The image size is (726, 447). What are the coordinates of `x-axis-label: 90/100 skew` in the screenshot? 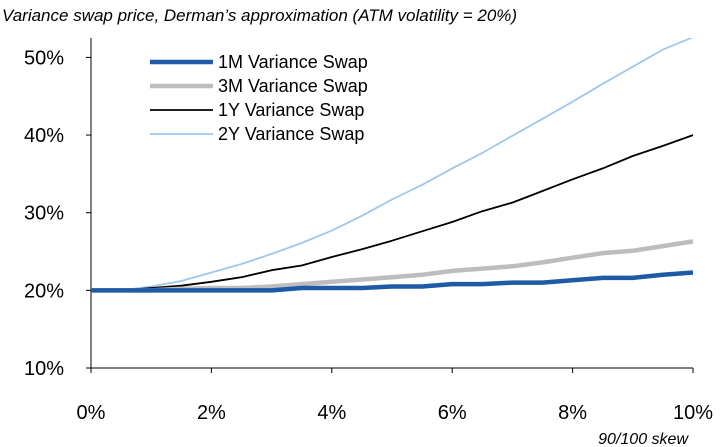 It's located at (643, 439).